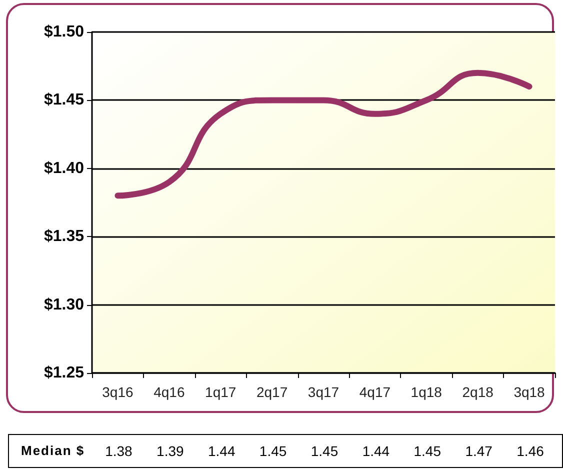 This screenshot has height=470, width=563. Describe the element at coordinates (478, 451) in the screenshot. I see `data-label: 1.47` at that location.